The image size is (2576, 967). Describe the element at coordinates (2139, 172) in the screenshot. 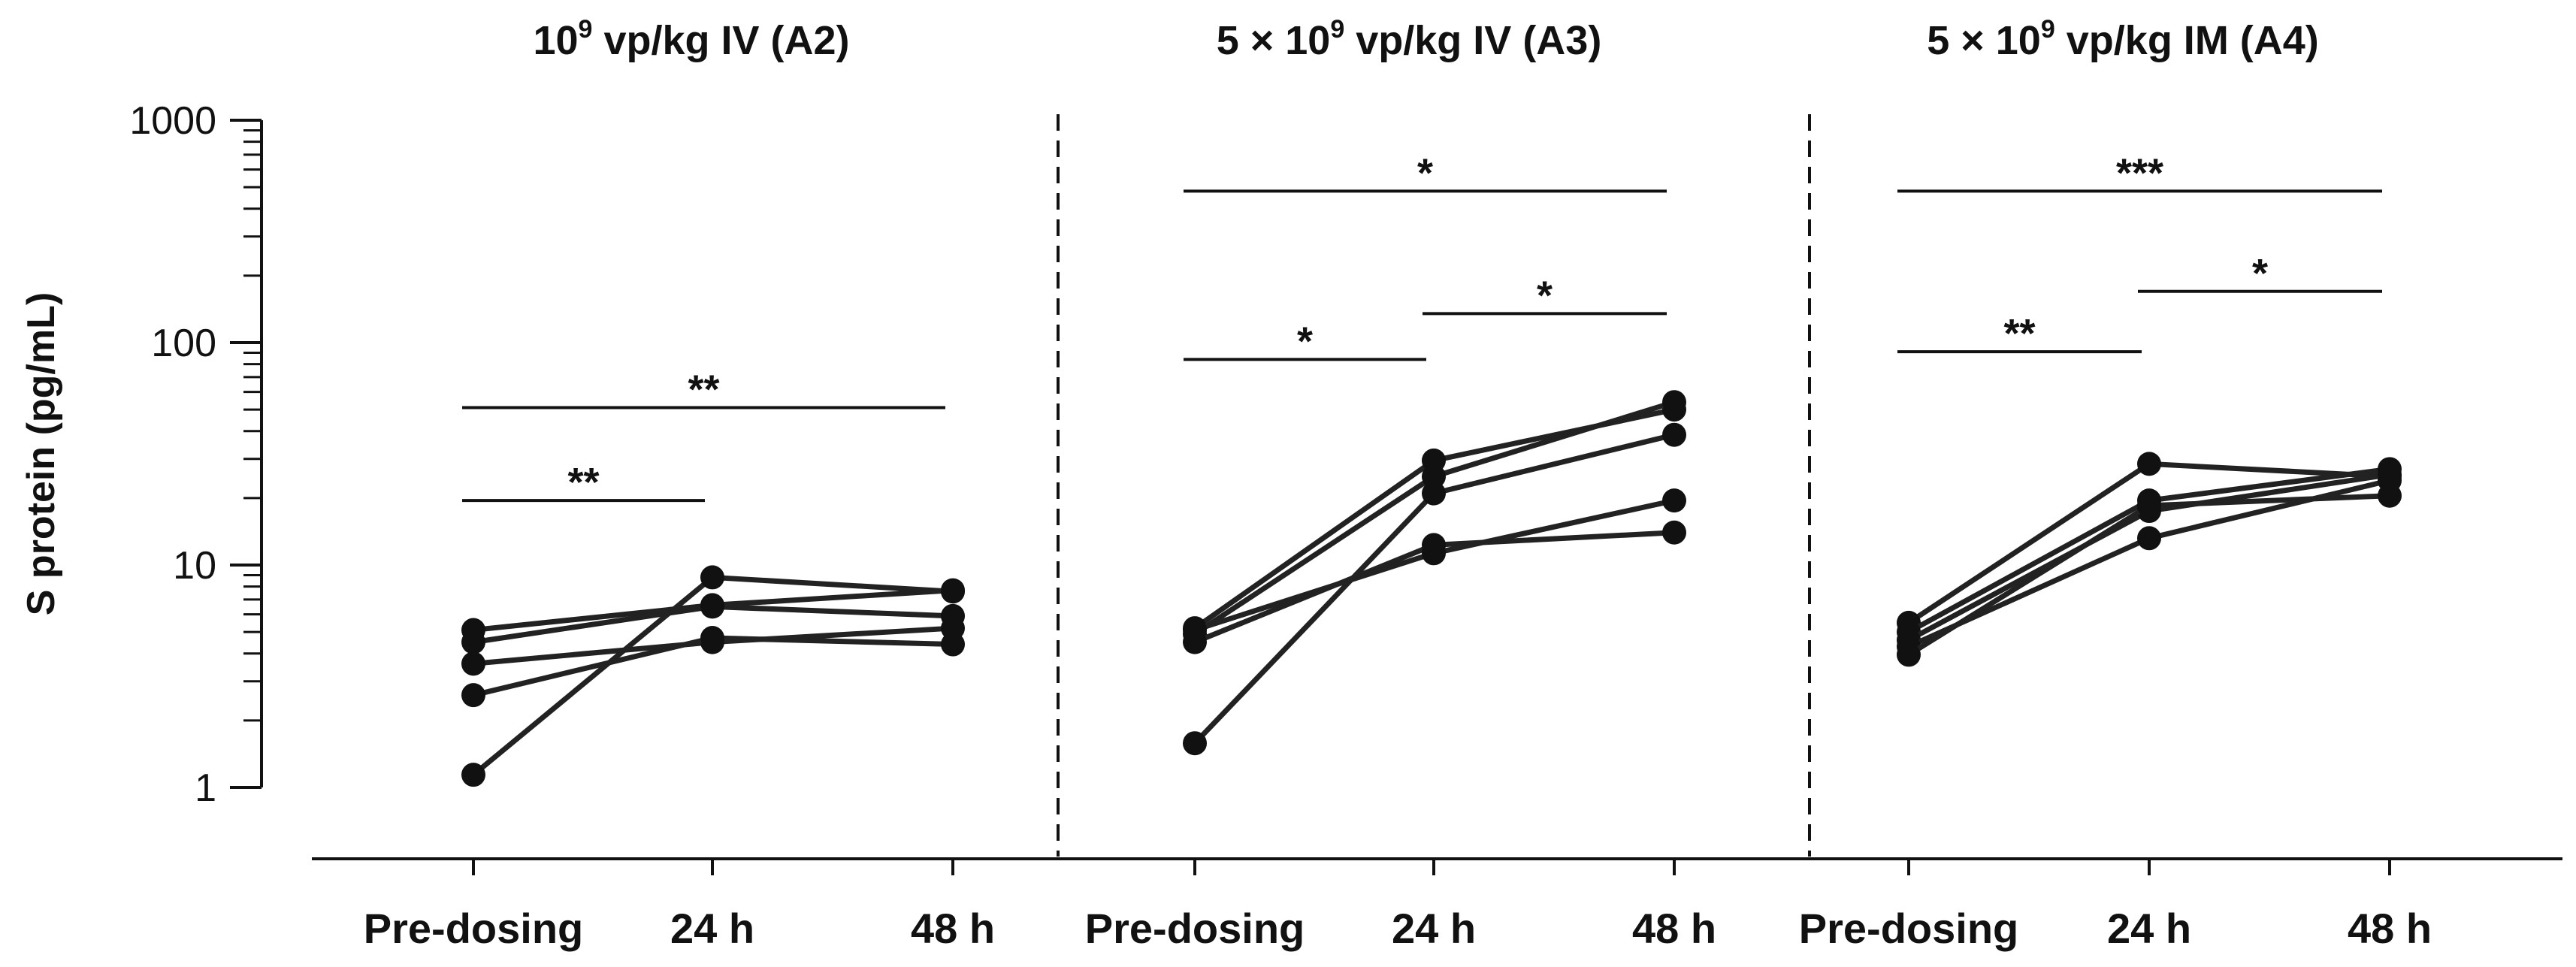

I see `significance-label: ***` at that location.